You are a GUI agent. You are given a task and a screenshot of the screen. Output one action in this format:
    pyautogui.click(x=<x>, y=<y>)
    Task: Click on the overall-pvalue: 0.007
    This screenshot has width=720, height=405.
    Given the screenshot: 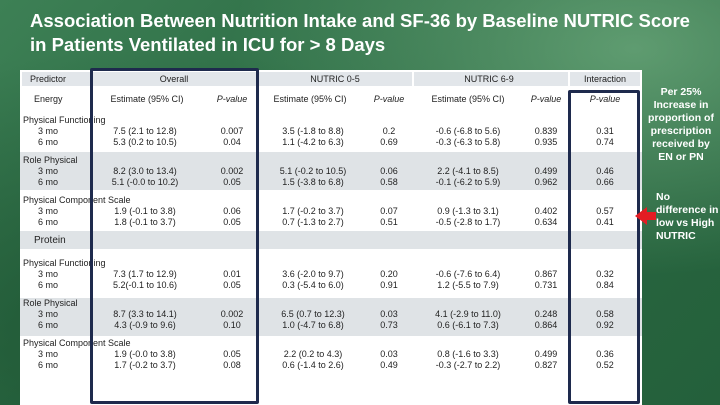 What is the action you would take?
    pyautogui.click(x=232, y=131)
    